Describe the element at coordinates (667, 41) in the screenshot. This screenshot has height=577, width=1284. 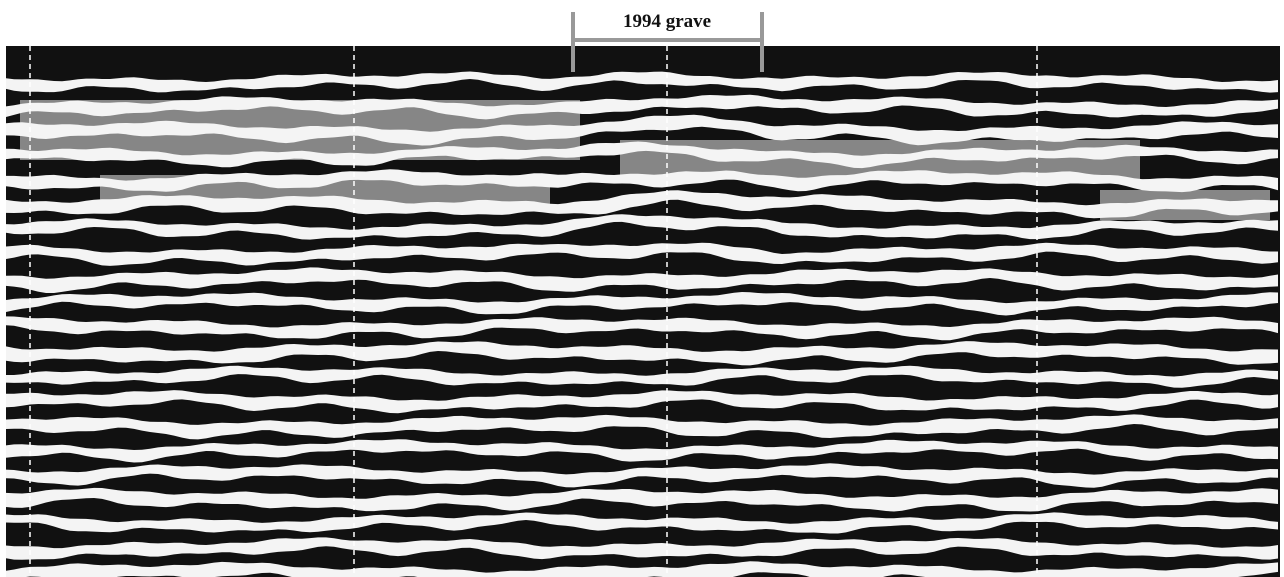
I see `grave-bracket: 1994 grave` at that location.